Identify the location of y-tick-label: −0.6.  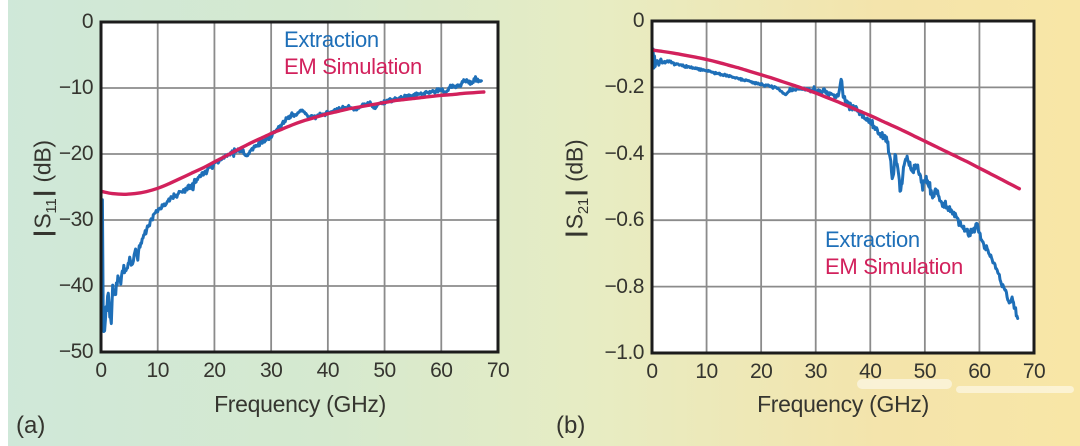
(624, 220).